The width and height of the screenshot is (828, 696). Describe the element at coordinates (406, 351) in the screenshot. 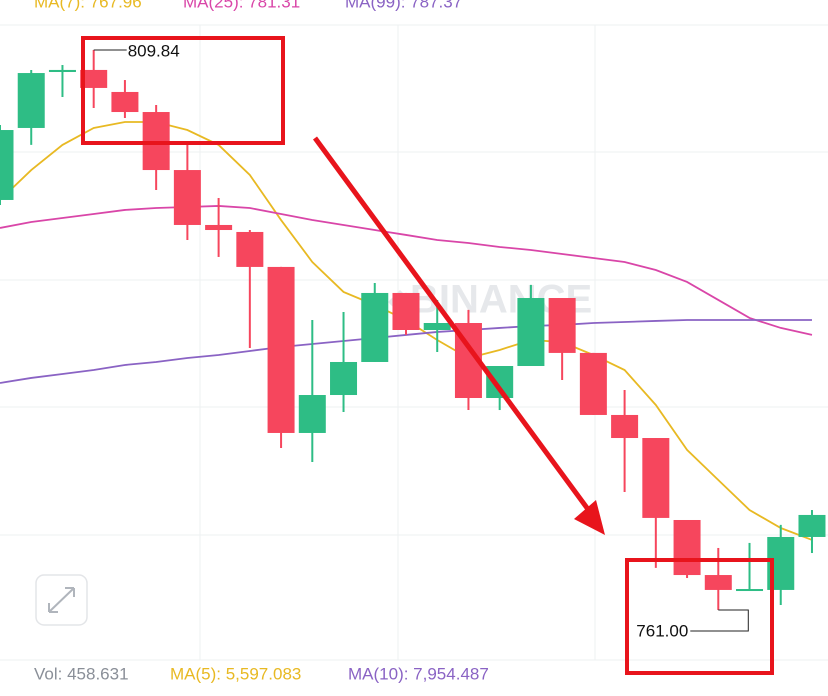

I see `ma-line` at that location.